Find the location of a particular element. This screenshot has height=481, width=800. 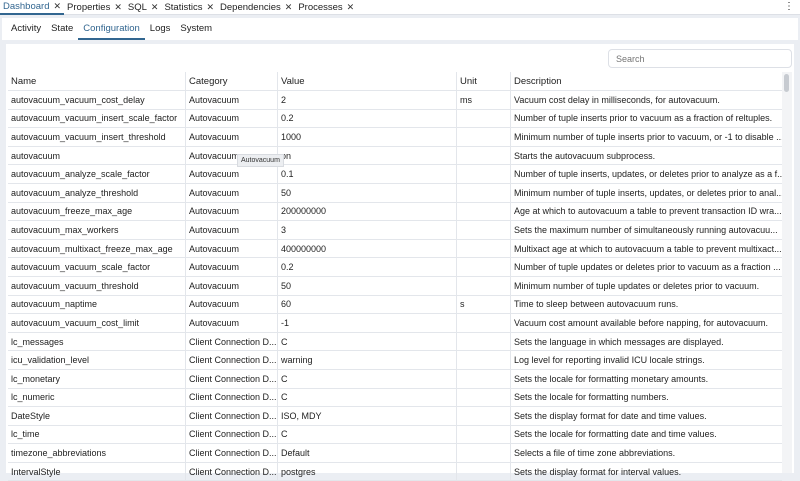

cell-name: autovacuum_freeze_max_age is located at coordinates (97, 211).